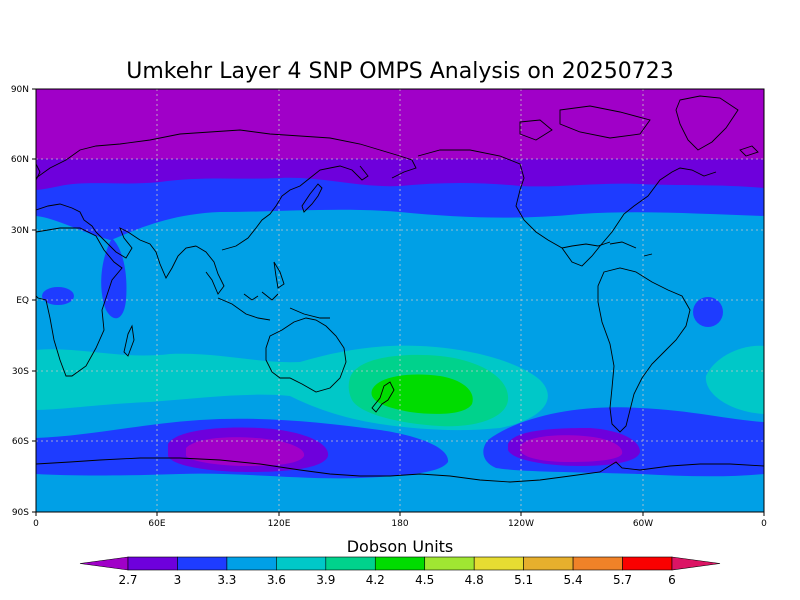  Describe the element at coordinates (708, 312) in the screenshot. I see `contour-brazil` at that location.